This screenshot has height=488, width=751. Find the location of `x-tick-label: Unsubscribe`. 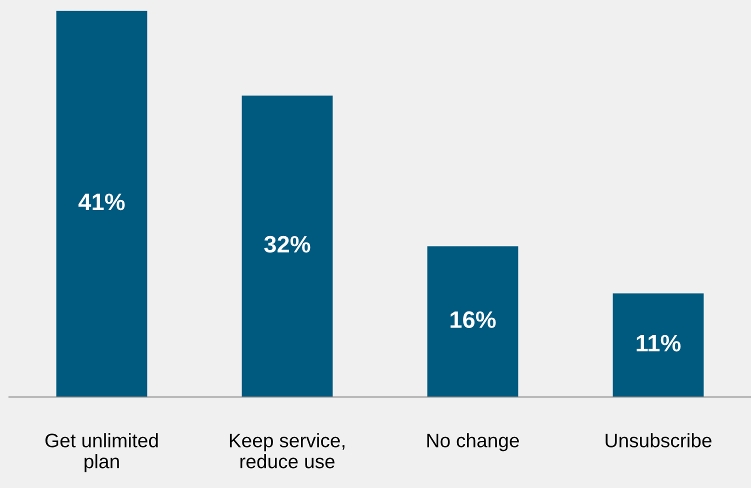

x-tick-label: Unsubscribe is located at coordinates (659, 440).